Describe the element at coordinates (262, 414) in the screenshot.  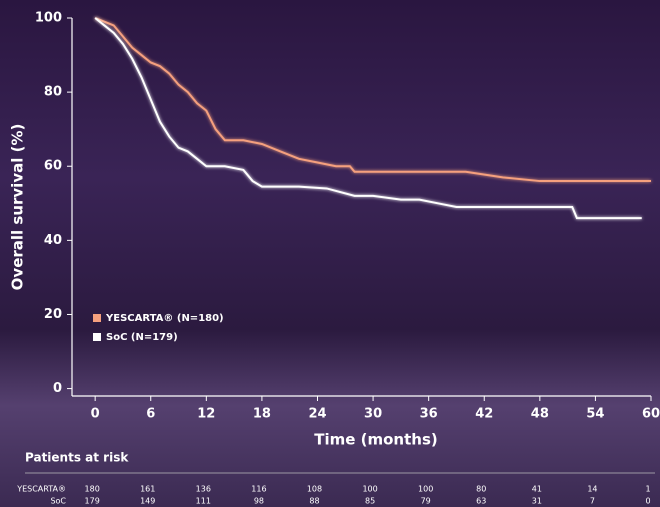
I see `x-tick-label: 18` at that location.